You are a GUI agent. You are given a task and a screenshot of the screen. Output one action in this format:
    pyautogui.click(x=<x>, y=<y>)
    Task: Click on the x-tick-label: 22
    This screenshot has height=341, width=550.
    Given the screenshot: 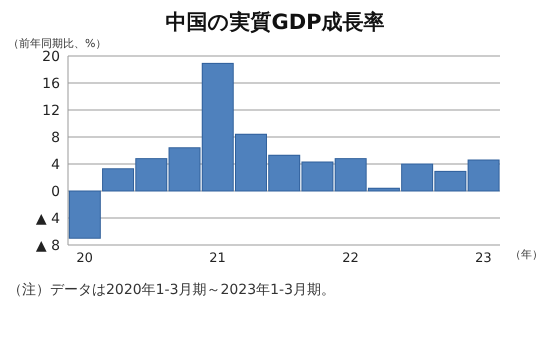 What is the action you would take?
    pyautogui.click(x=350, y=258)
    